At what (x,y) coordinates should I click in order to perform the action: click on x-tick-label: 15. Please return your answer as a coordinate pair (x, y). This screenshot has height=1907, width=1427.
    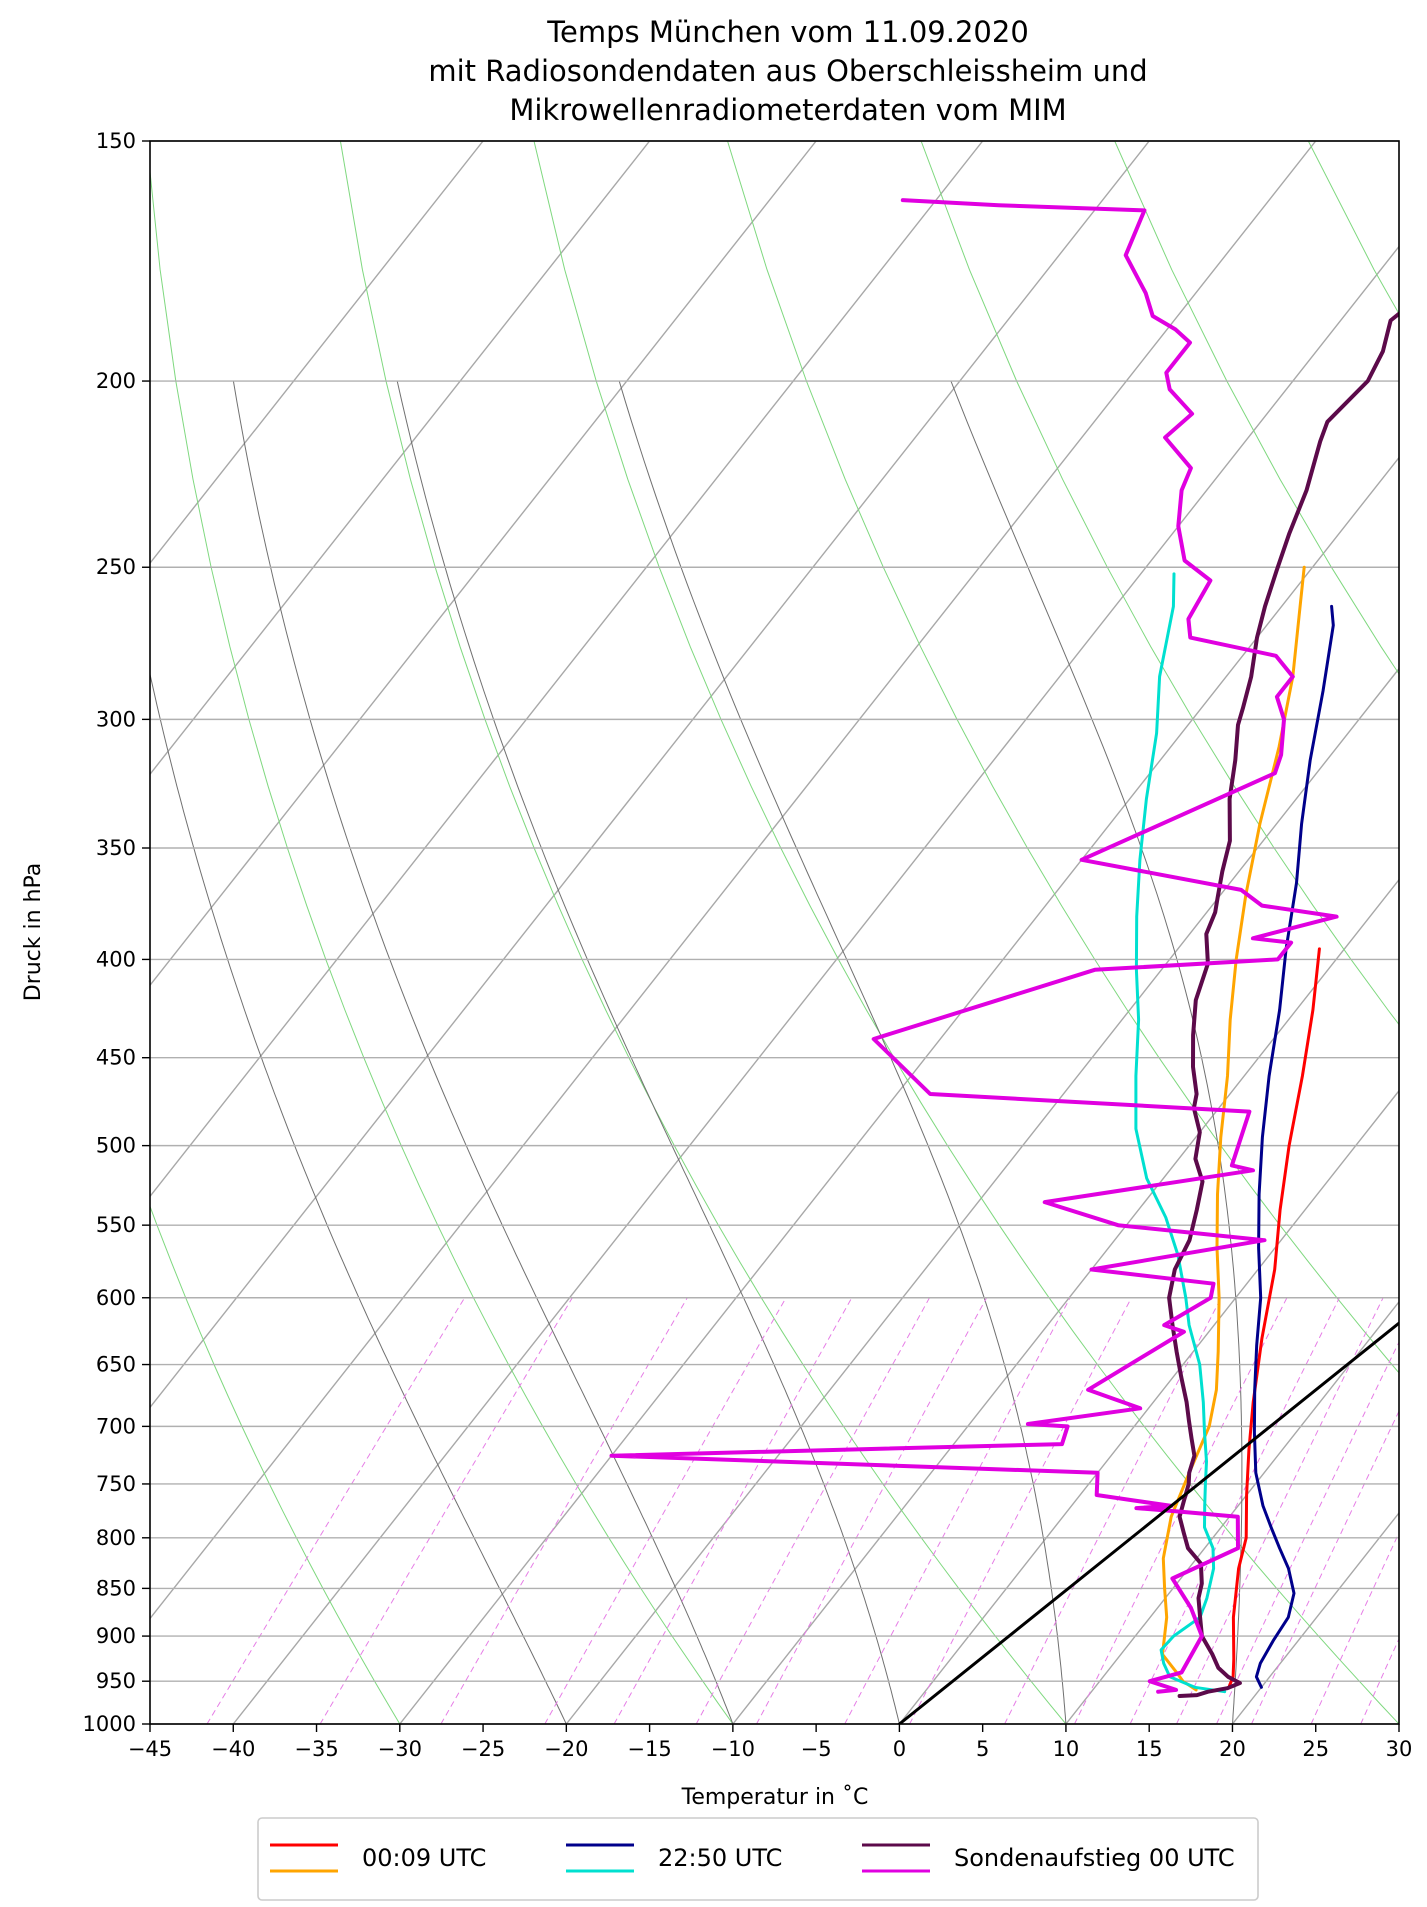
    Looking at the image, I should click on (1149, 1749).